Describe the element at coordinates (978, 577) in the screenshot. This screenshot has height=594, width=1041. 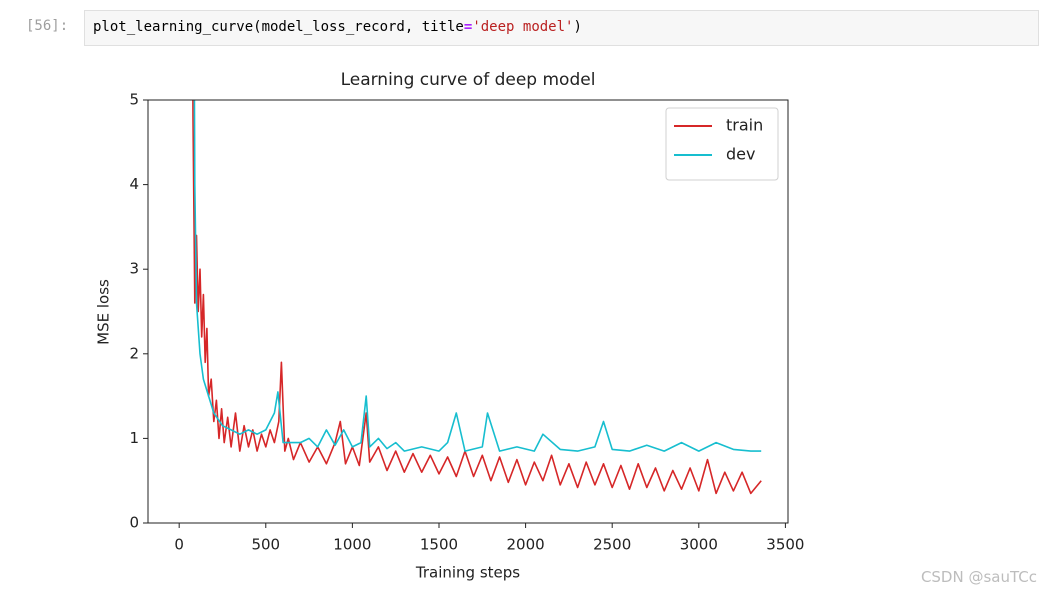
I see `watermark: CSDN @sauTCc` at that location.